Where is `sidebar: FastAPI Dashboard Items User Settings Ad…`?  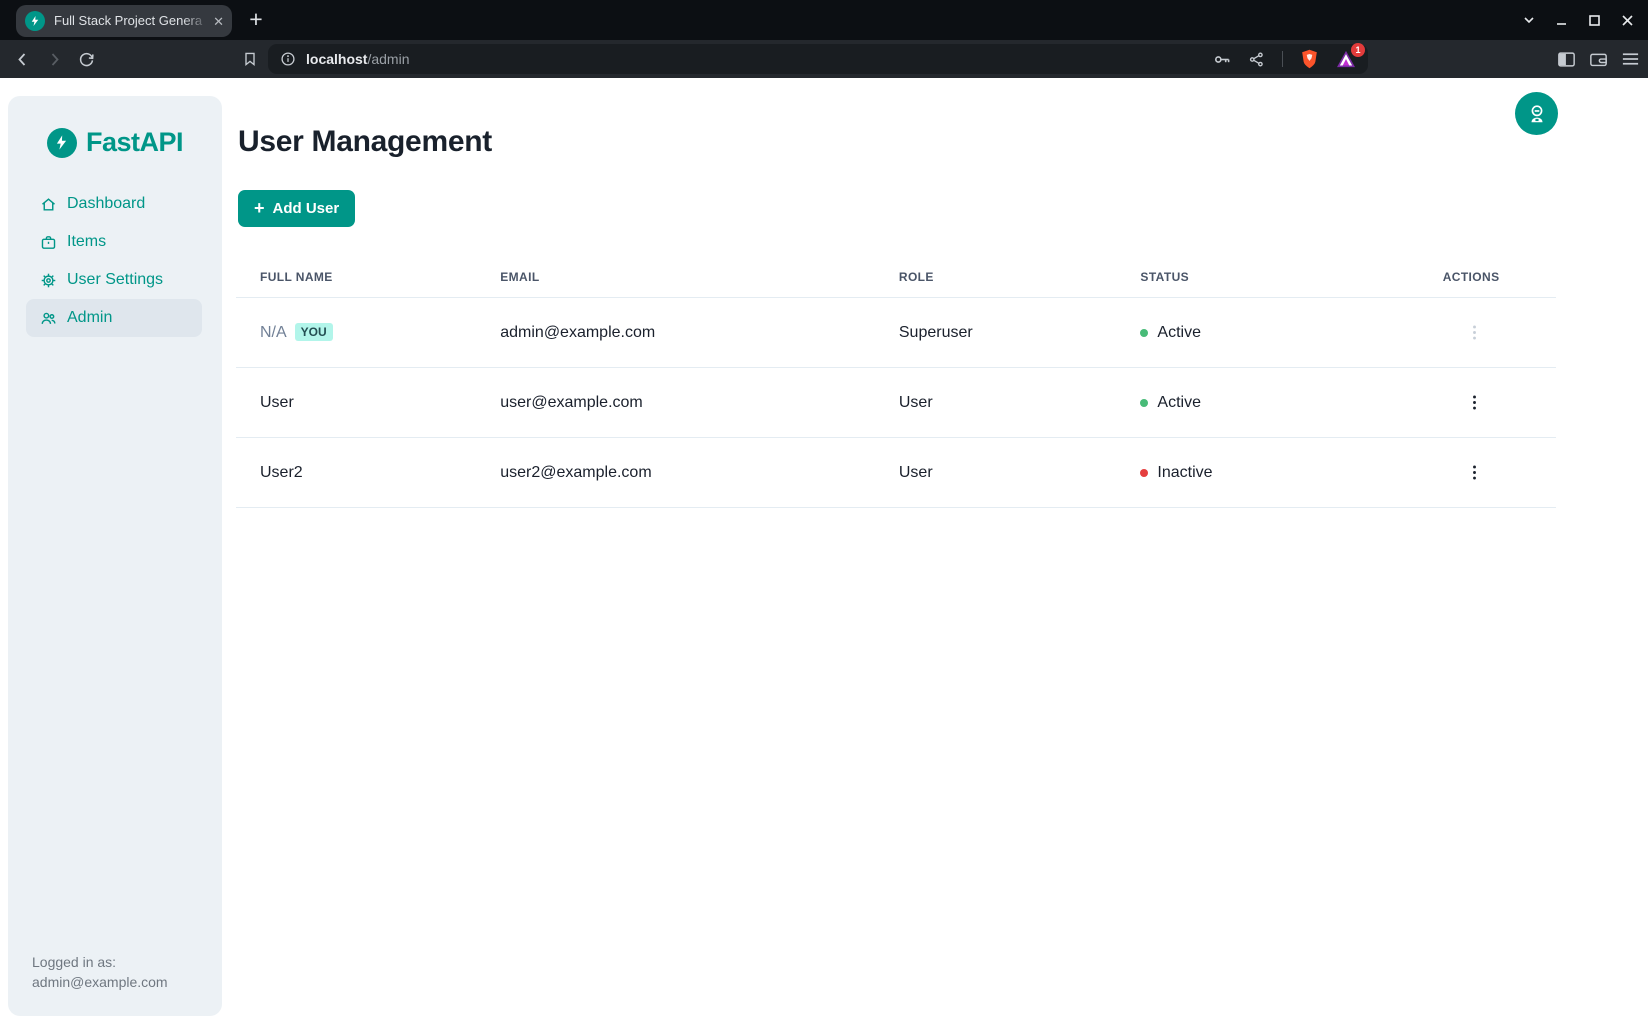 sidebar: FastAPI Dashboard Items User Settings Ad… is located at coordinates (115, 556).